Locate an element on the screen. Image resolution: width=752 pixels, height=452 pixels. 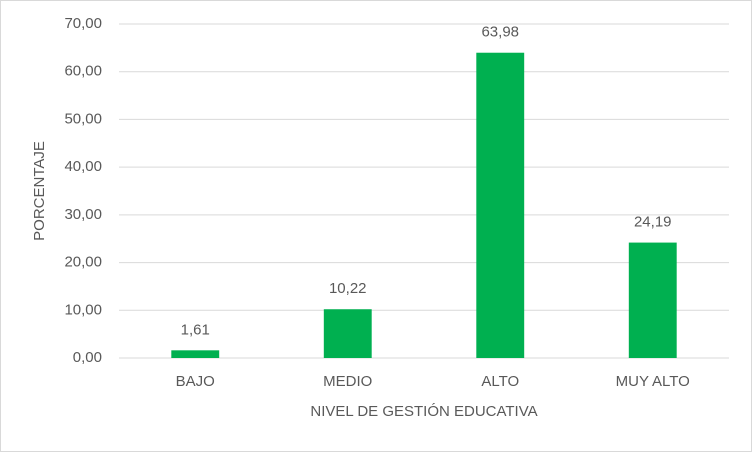
y-tick-label: 10,00 is located at coordinates (83, 309).